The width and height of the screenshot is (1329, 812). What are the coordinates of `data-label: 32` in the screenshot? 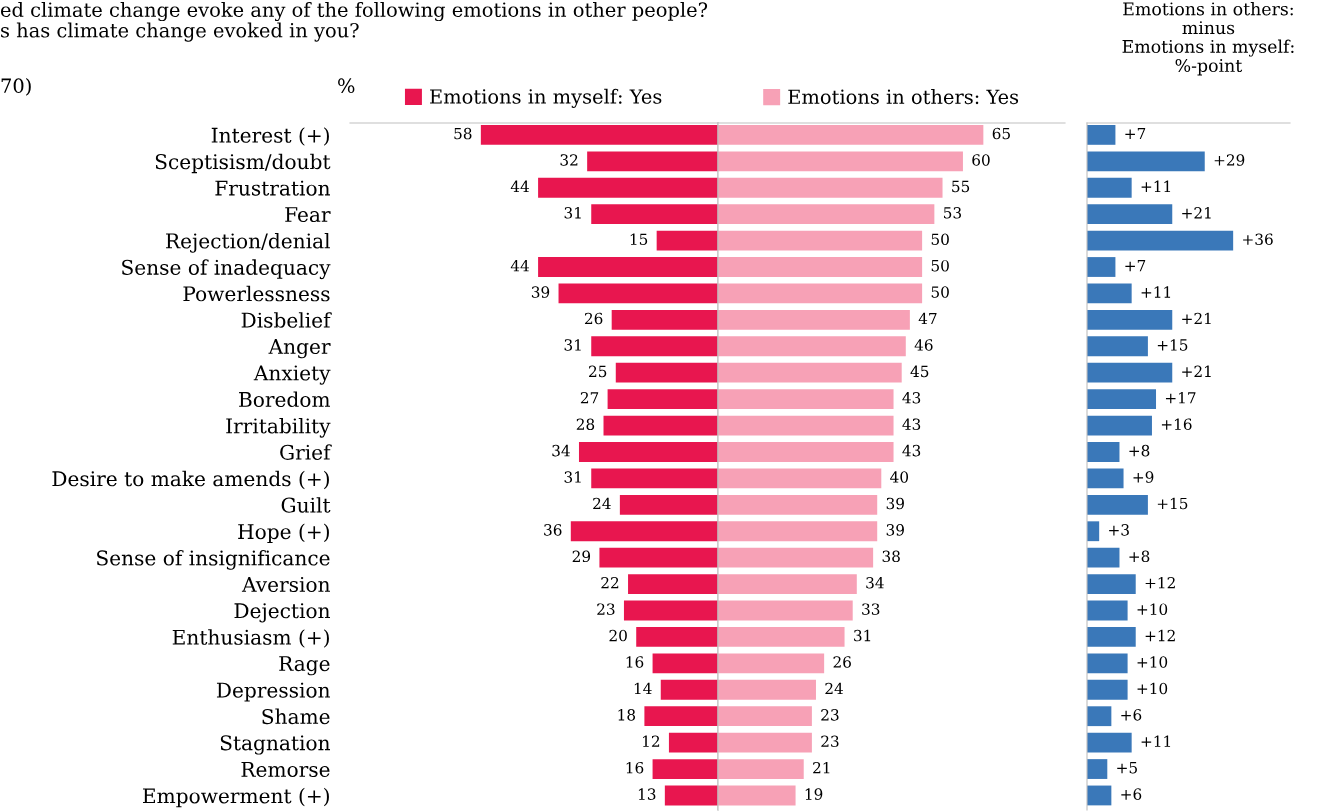 It's located at (569, 160).